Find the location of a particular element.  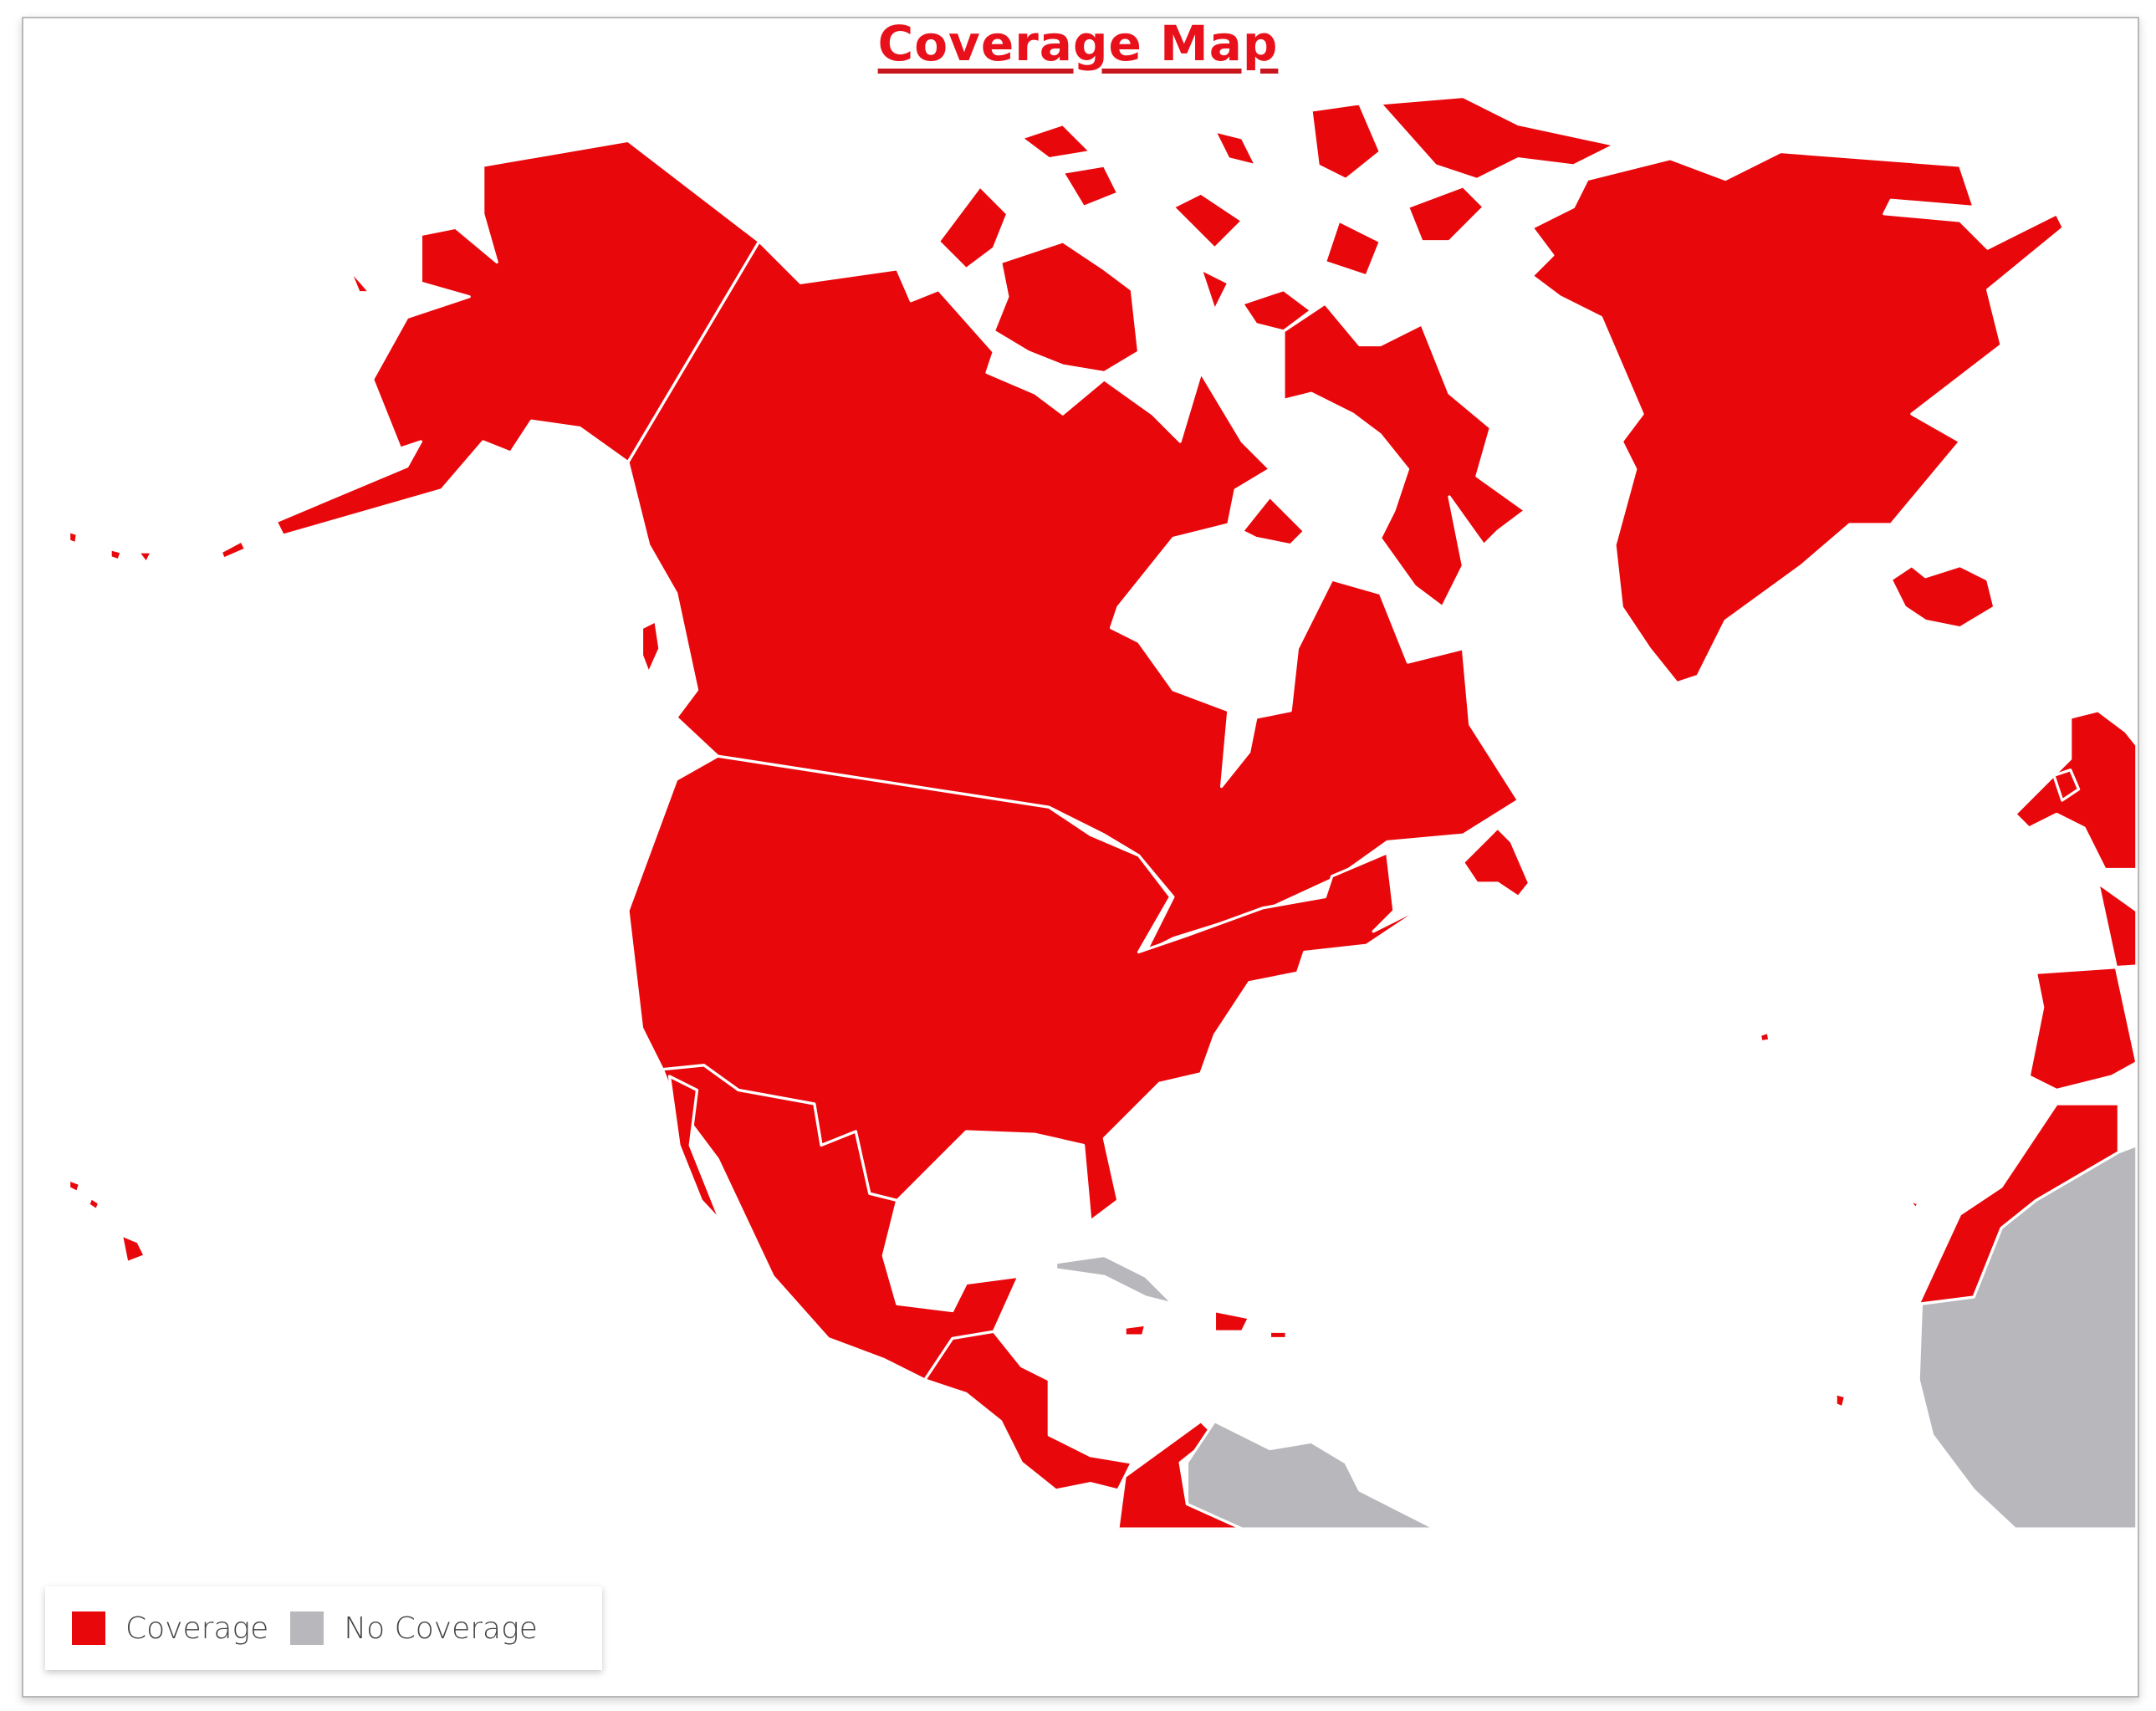

region-victoria-island is located at coordinates (1066, 307).